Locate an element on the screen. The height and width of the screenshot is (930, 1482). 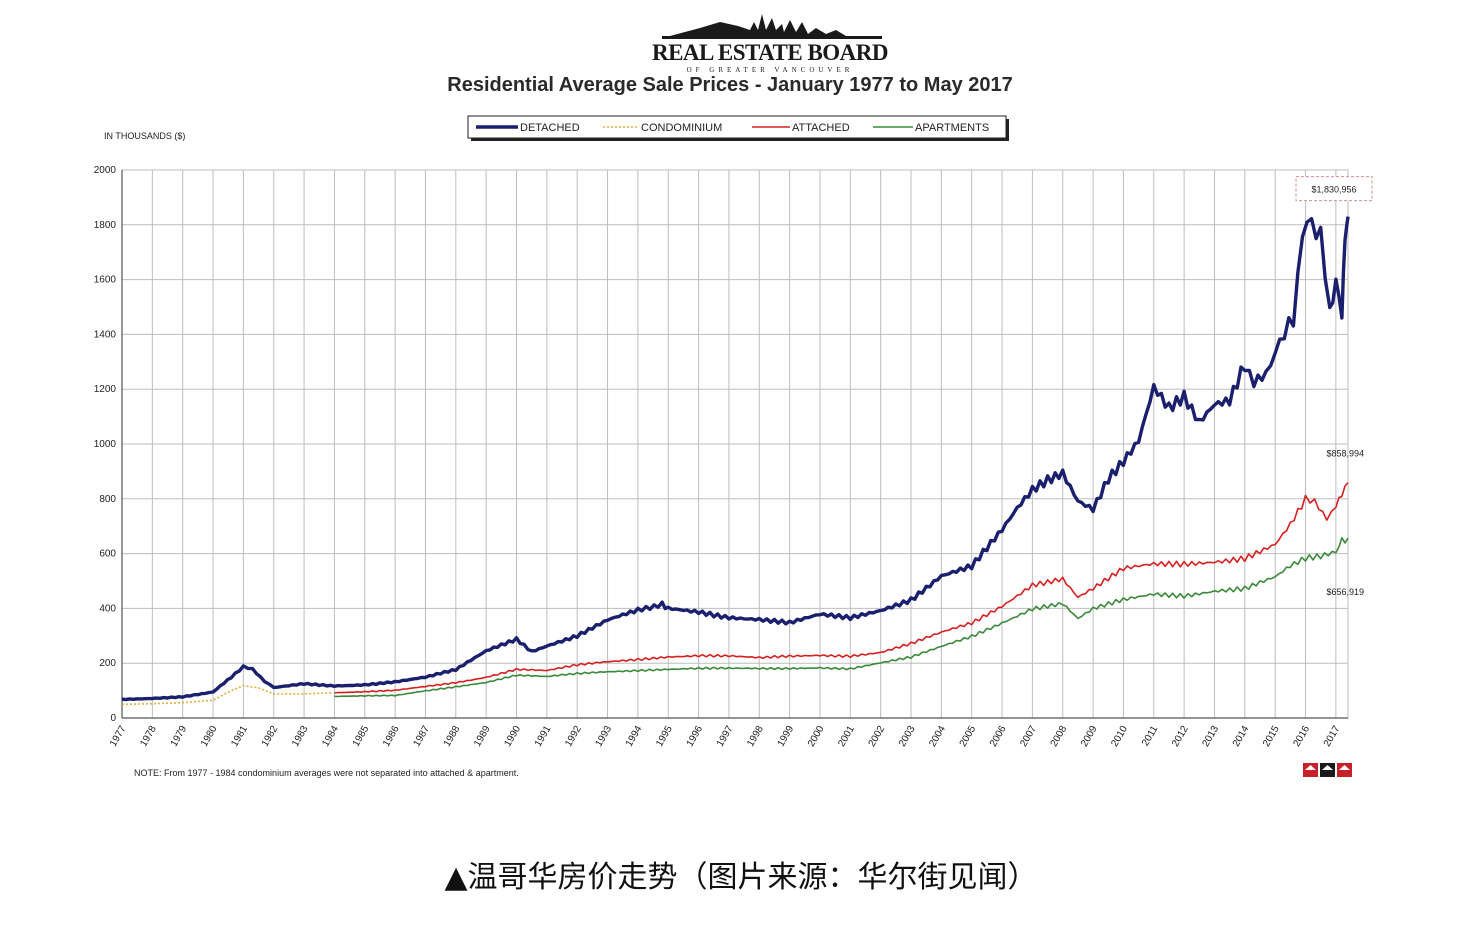
x-tick-label: 2014 is located at coordinates (1241, 736).